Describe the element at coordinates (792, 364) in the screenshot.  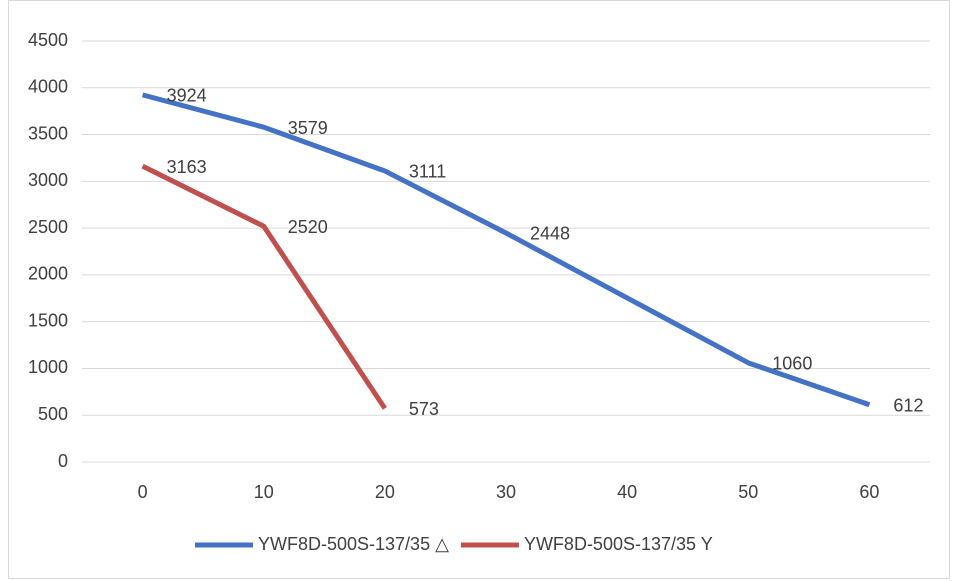
I see `data-label: 1060` at that location.